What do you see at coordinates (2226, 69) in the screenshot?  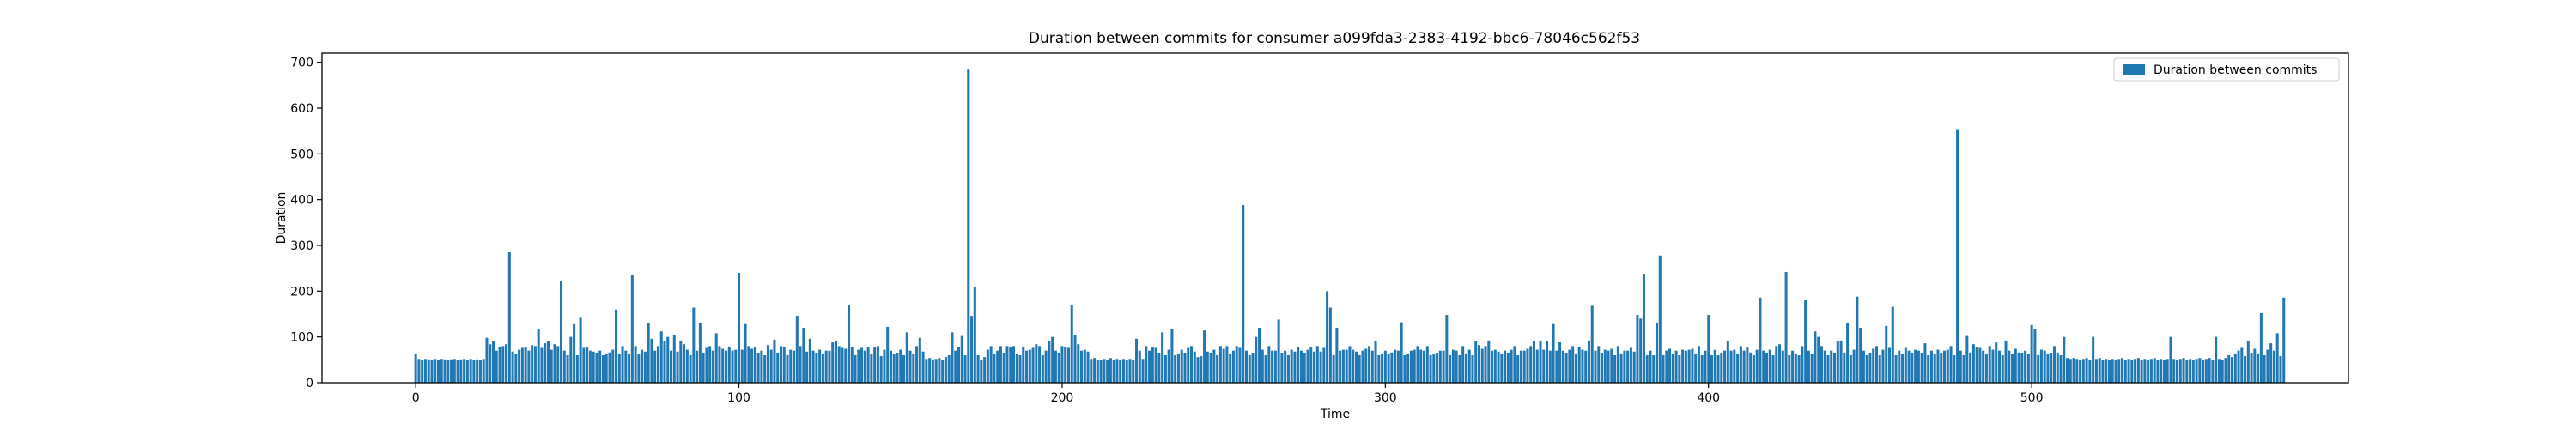 I see `legend-box` at bounding box center [2226, 69].